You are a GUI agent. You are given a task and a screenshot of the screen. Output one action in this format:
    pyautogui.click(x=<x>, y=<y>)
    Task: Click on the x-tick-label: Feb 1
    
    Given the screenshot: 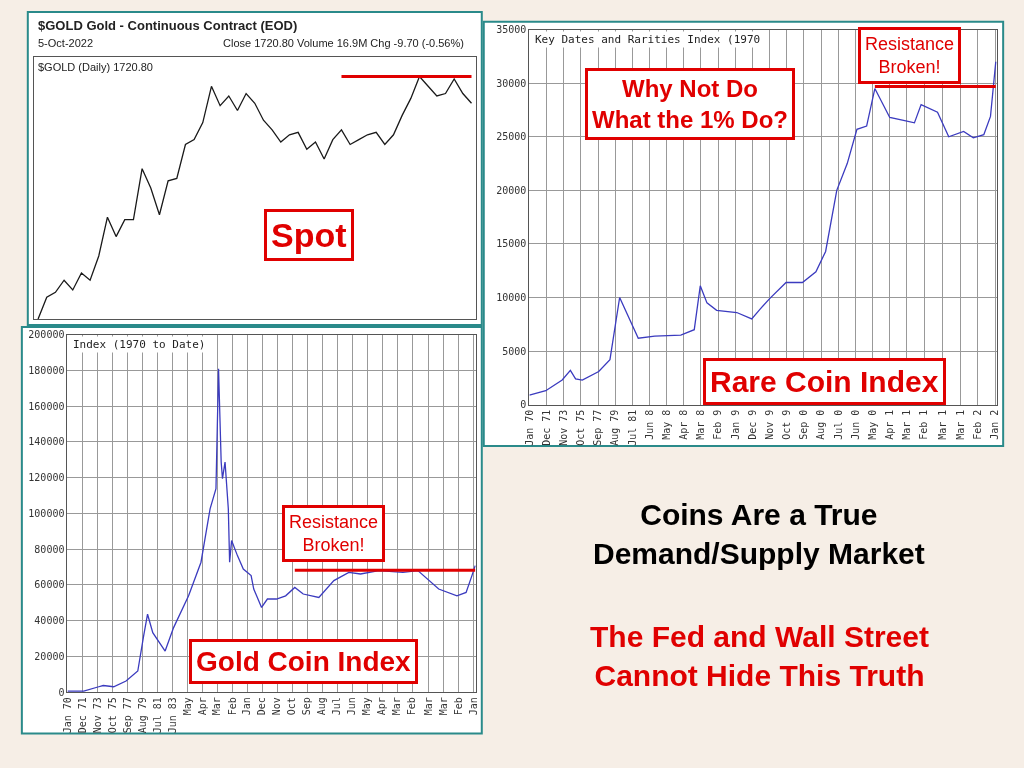 What is the action you would take?
    pyautogui.click(x=924, y=424)
    